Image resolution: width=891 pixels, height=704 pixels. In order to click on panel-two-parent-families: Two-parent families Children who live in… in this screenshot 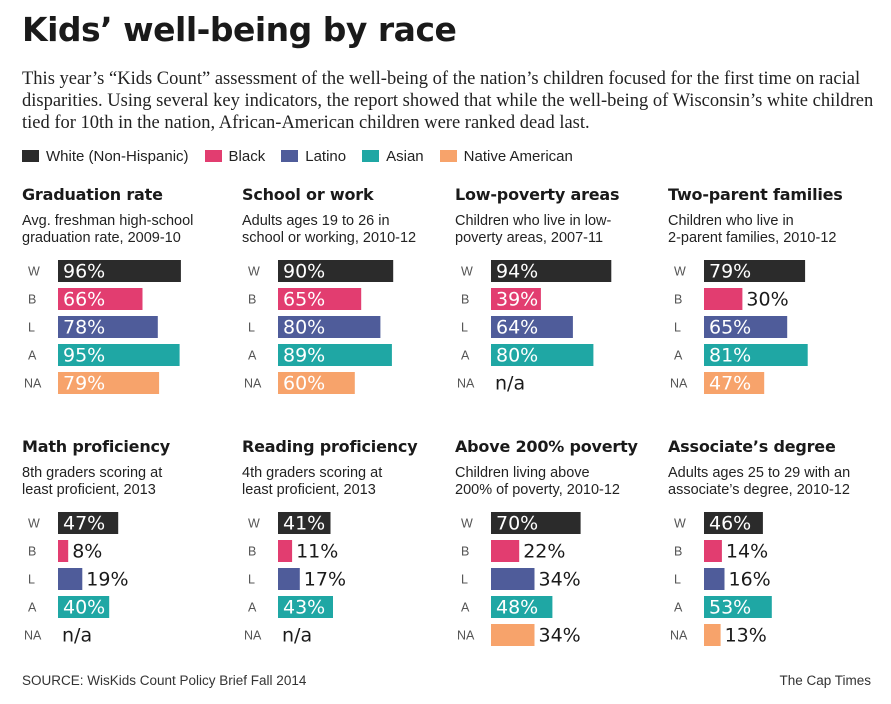, I will do `click(770, 290)`.